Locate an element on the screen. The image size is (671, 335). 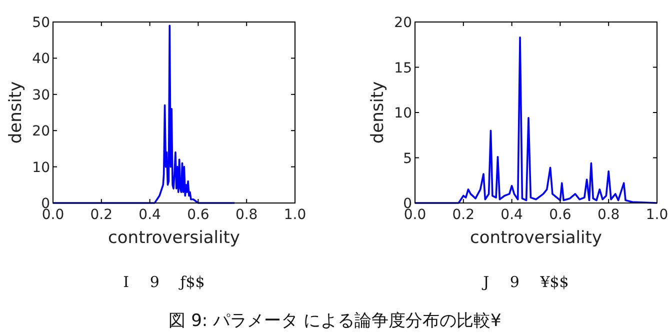
line-series is located at coordinates (144, 114).